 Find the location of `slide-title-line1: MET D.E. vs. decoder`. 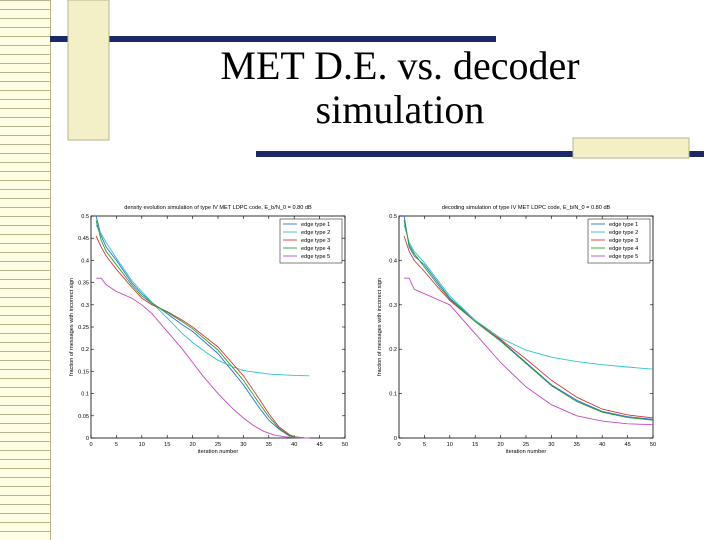

slide-title-line1: MET D.E. vs. decoder is located at coordinates (400, 65).